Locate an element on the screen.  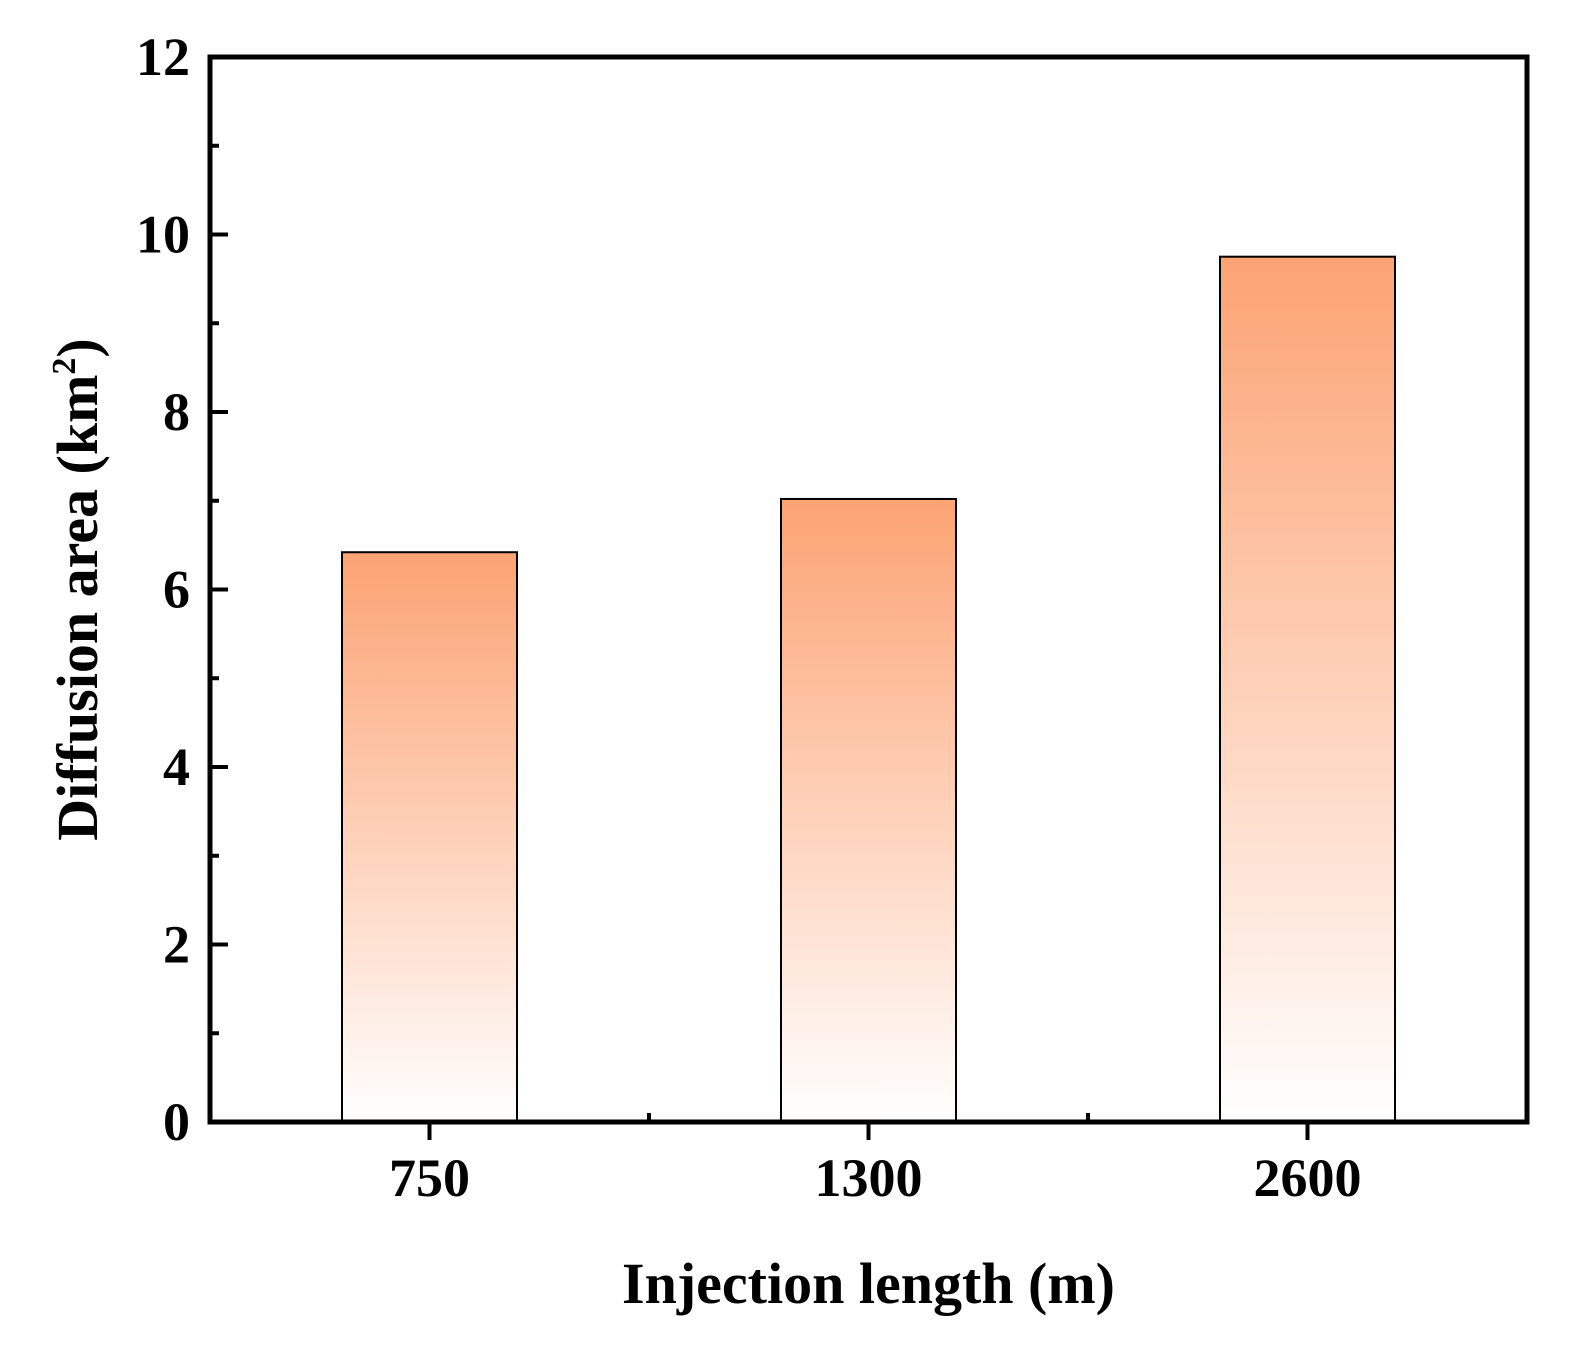
y-axis-title-superscript: 2 is located at coordinates (64, 366).